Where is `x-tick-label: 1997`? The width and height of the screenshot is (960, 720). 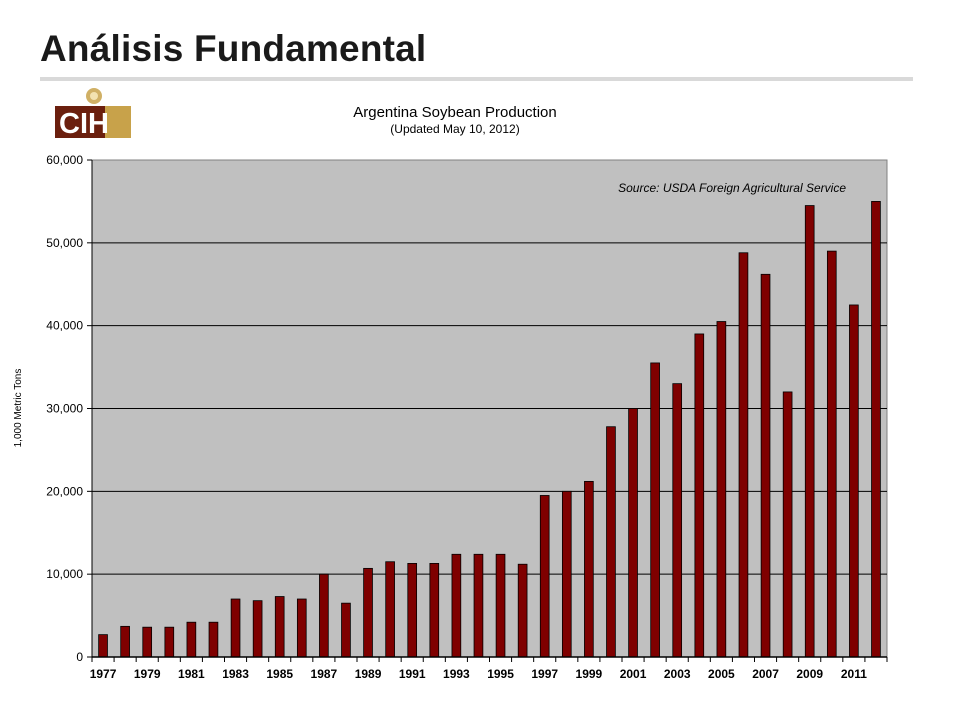 x-tick-label: 1997 is located at coordinates (544, 674).